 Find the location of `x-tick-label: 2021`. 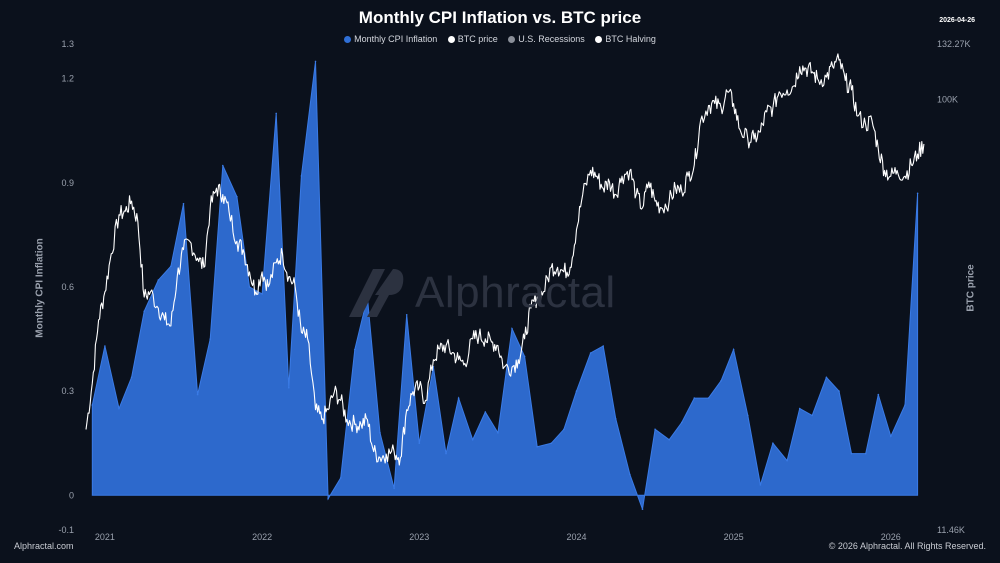

x-tick-label: 2021 is located at coordinates (105, 537).